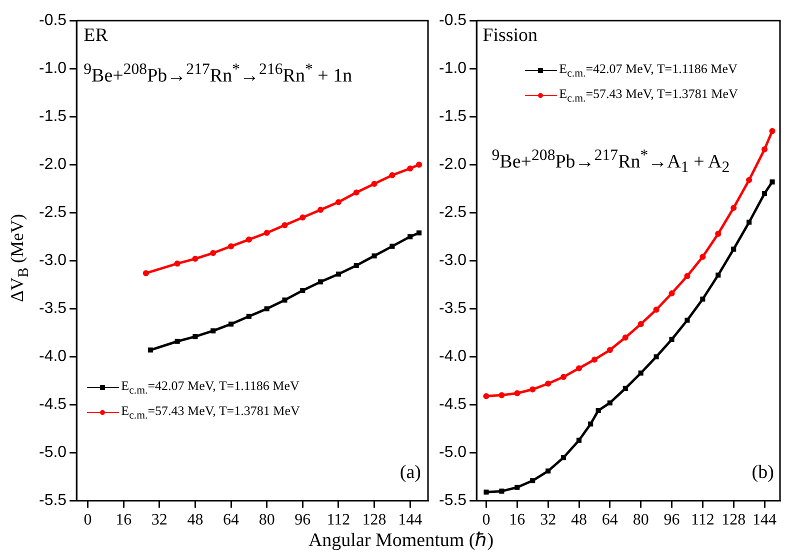  I want to click on x-tick-label: 48, so click(579, 520).